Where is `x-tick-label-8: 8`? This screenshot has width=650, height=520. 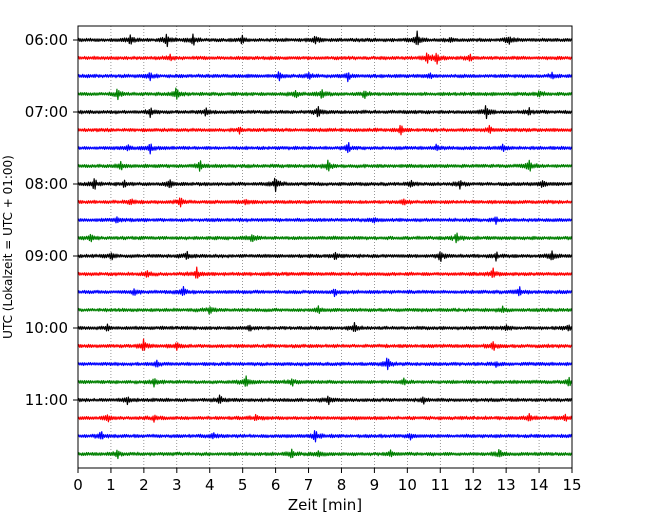 x-tick-label-8: 8 is located at coordinates (342, 485).